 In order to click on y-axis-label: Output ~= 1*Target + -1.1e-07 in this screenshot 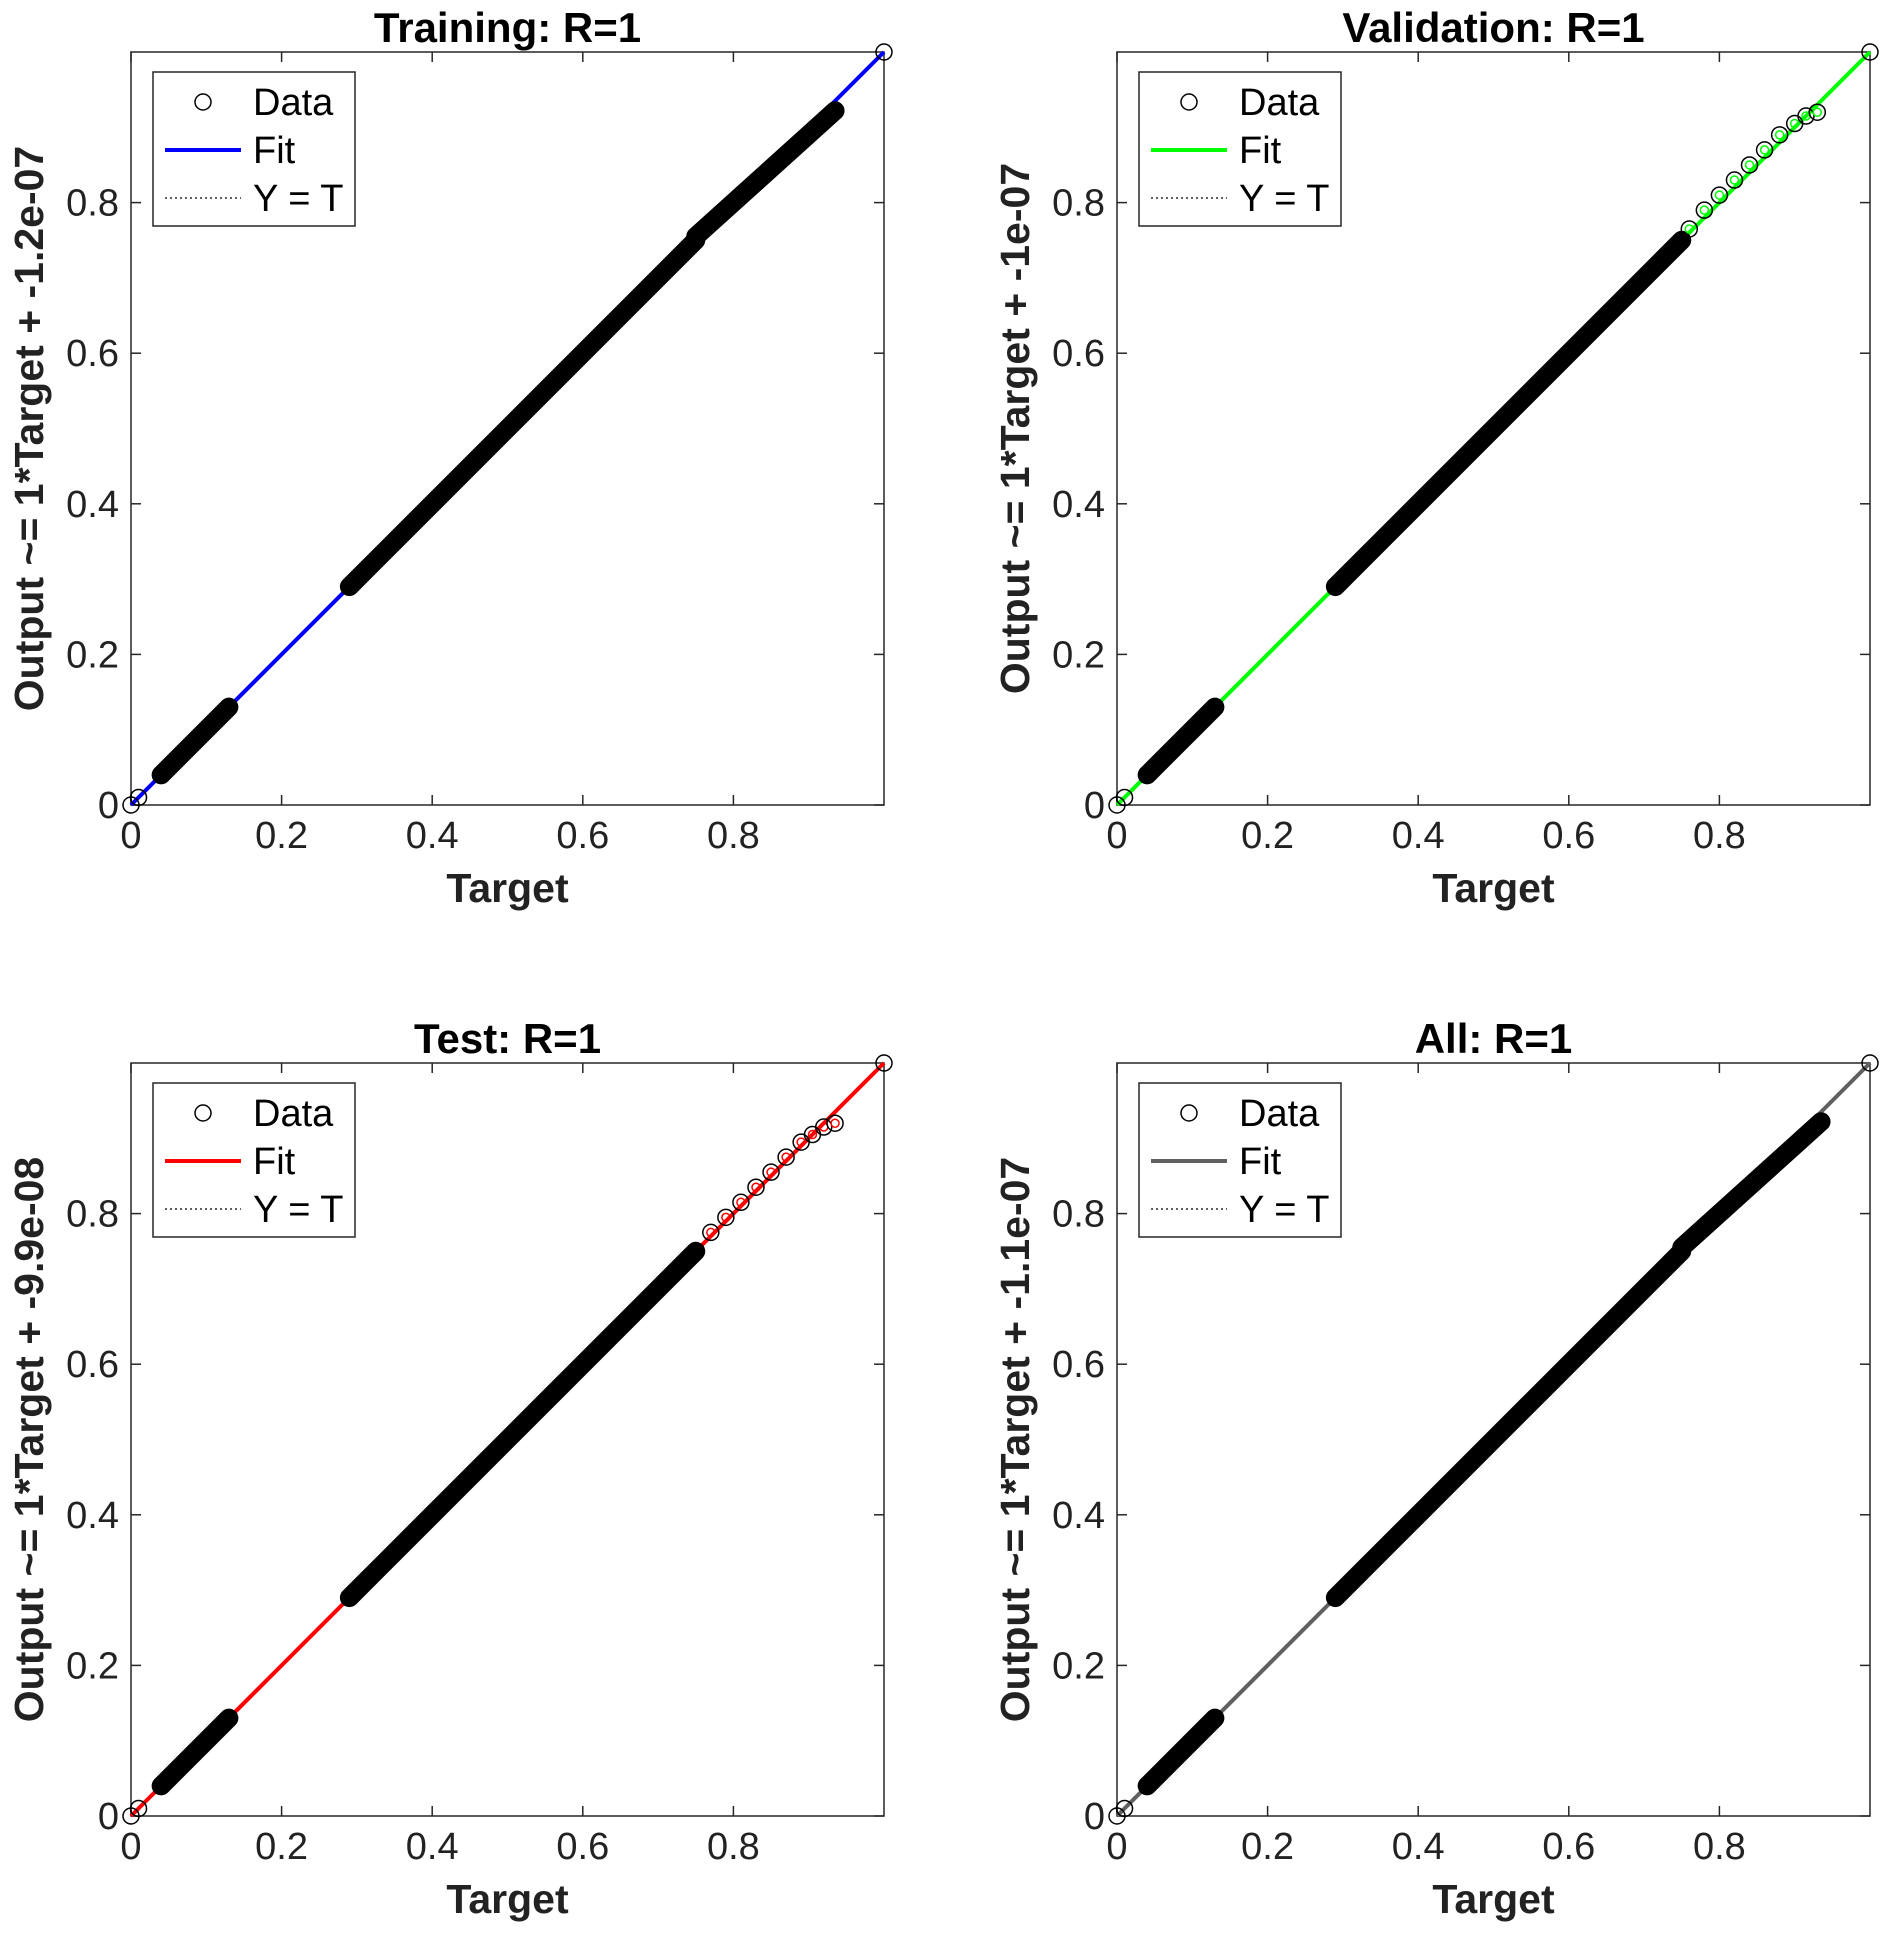, I will do `click(1015, 1439)`.